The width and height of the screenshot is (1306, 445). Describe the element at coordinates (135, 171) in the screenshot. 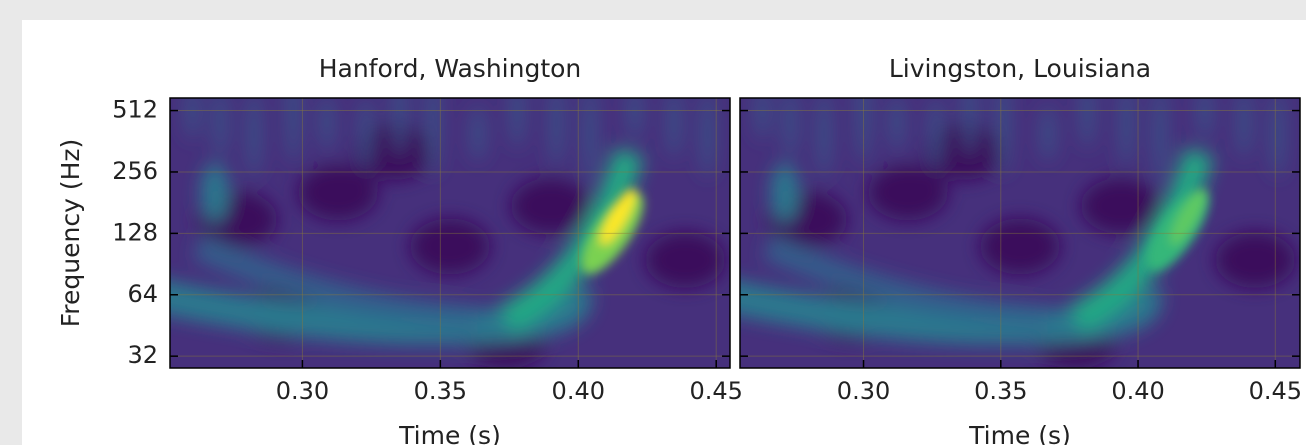

I see `y-tick-label: 256` at that location.